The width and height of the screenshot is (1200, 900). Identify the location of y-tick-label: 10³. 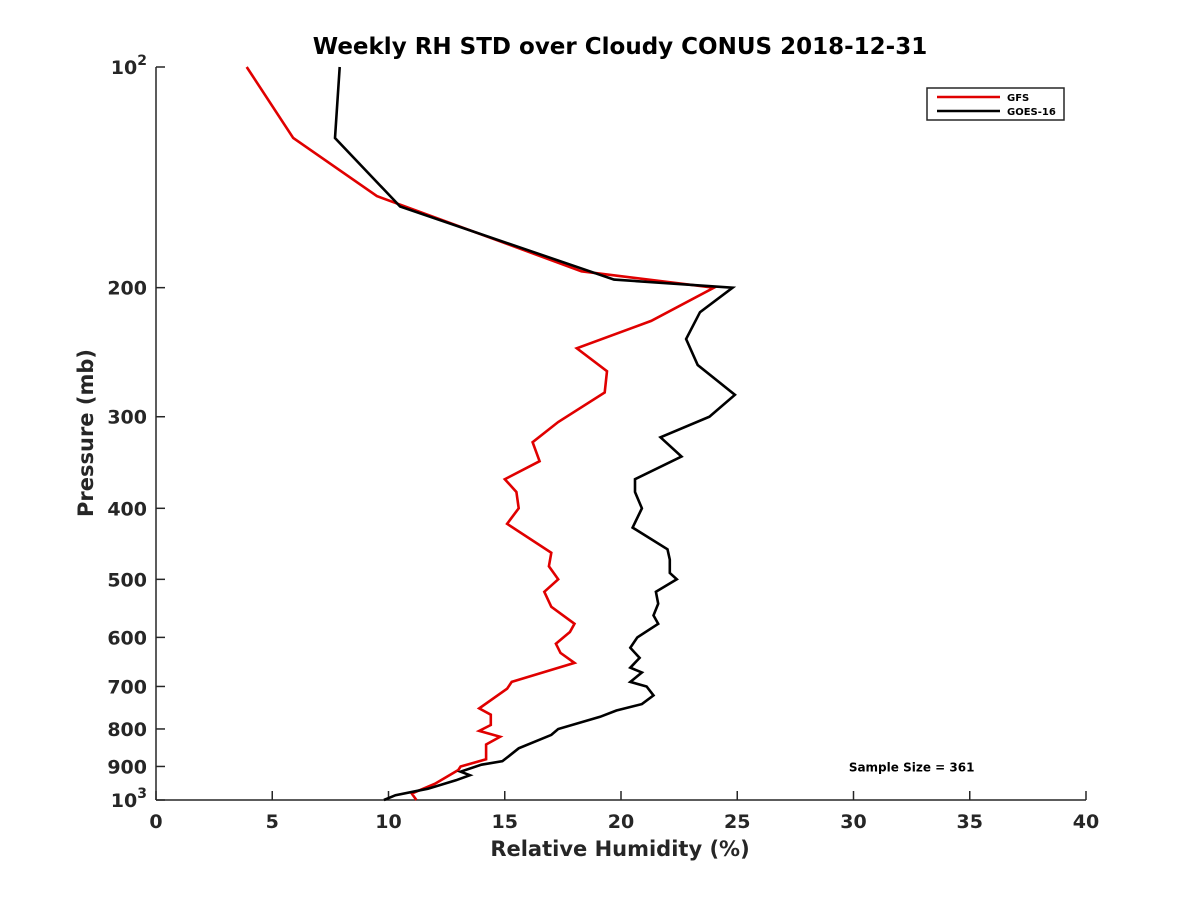
(129, 799).